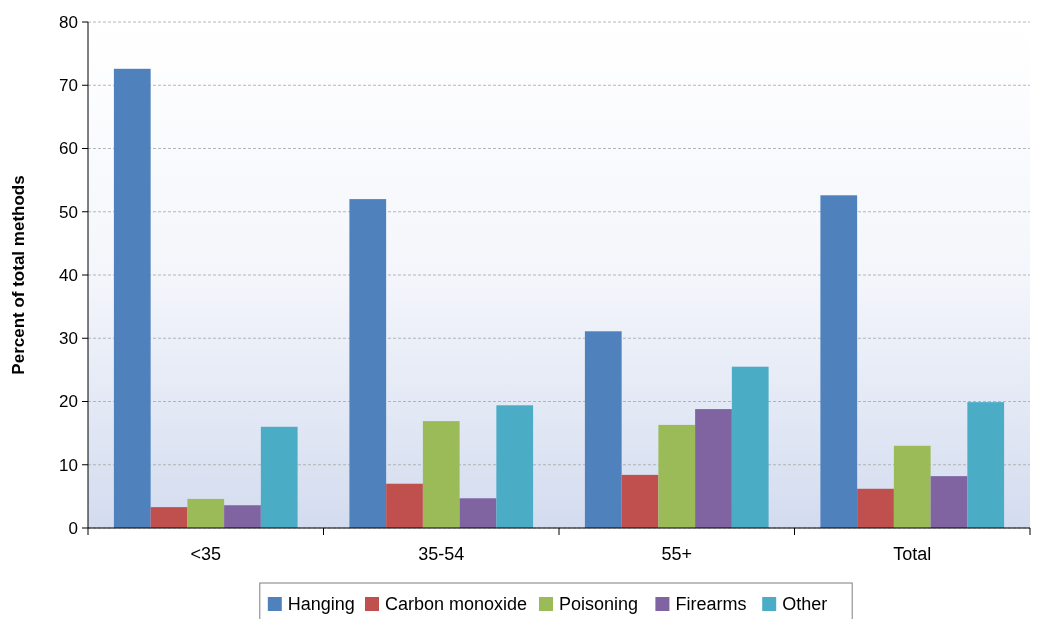 Image resolution: width=1040 pixels, height=619 pixels. What do you see at coordinates (73, 528) in the screenshot?
I see `y-tick-label: 0` at bounding box center [73, 528].